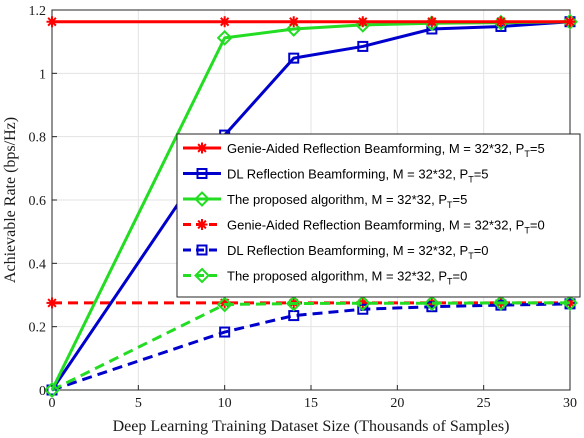 Image resolution: width=584 pixels, height=438 pixels. What do you see at coordinates (225, 403) in the screenshot?
I see `x-tick-label: 10` at bounding box center [225, 403].